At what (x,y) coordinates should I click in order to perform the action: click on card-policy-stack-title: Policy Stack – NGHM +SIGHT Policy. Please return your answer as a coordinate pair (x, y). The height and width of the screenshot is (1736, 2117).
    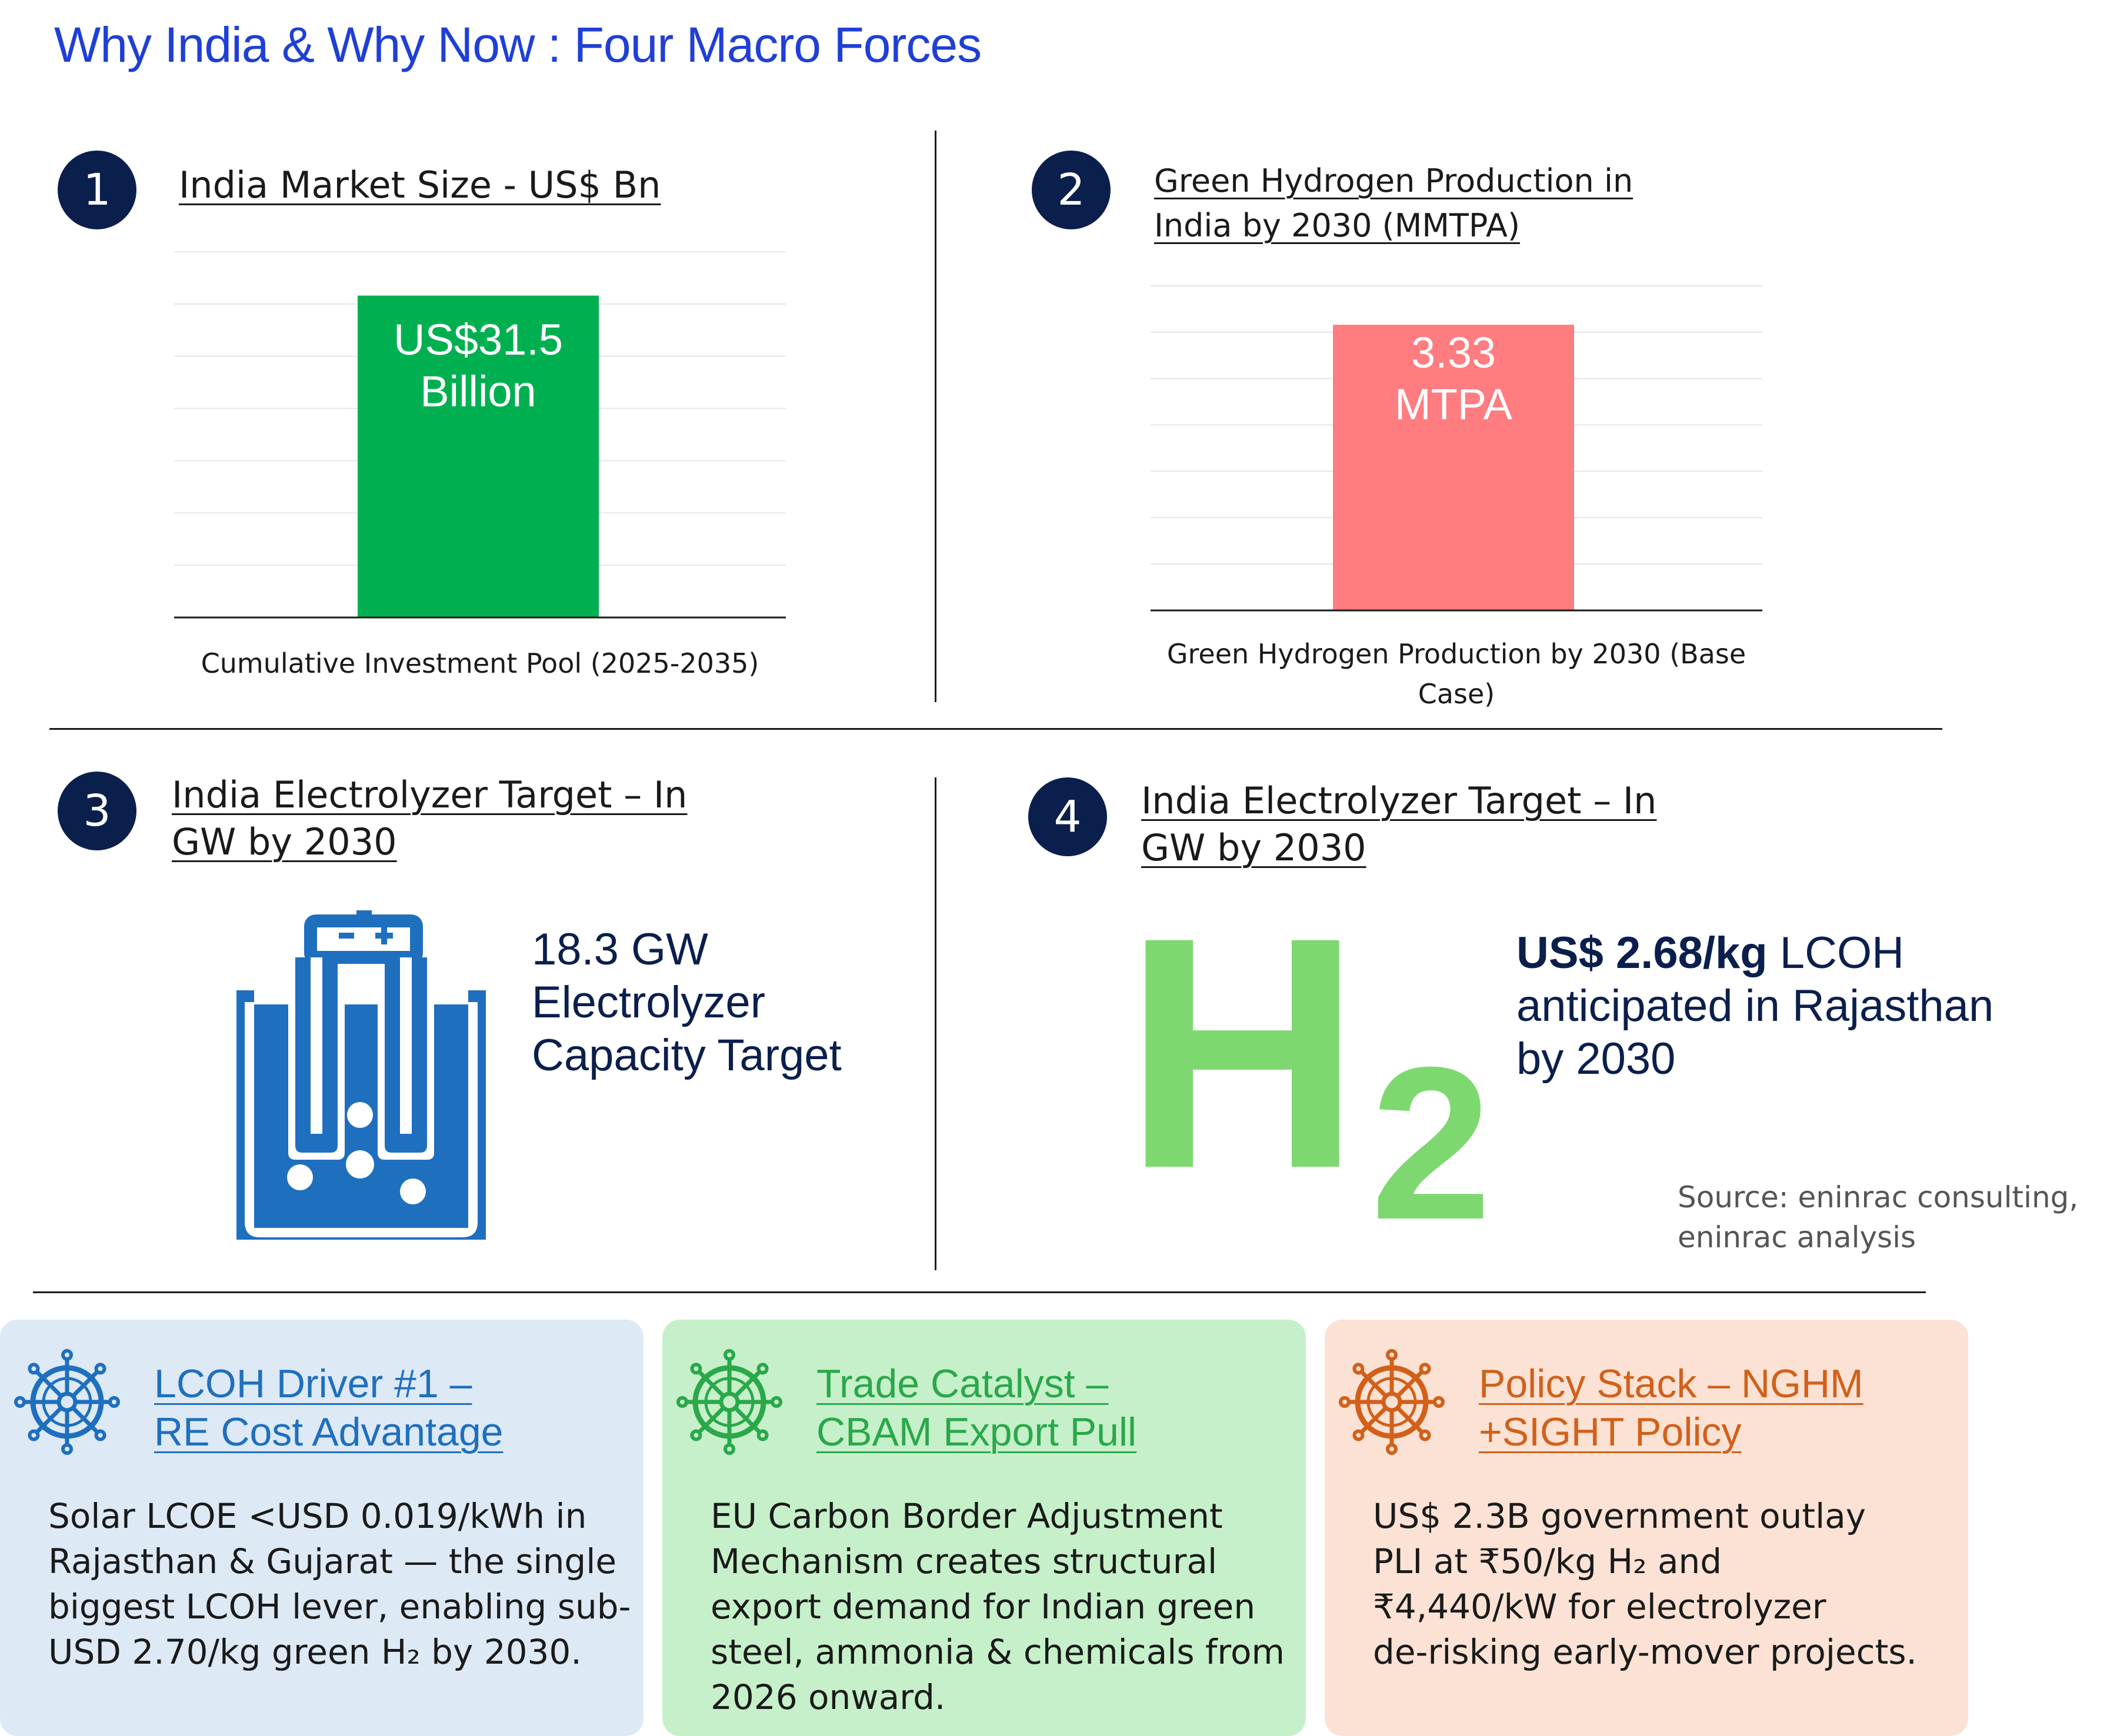
    Looking at the image, I should click on (1671, 1408).